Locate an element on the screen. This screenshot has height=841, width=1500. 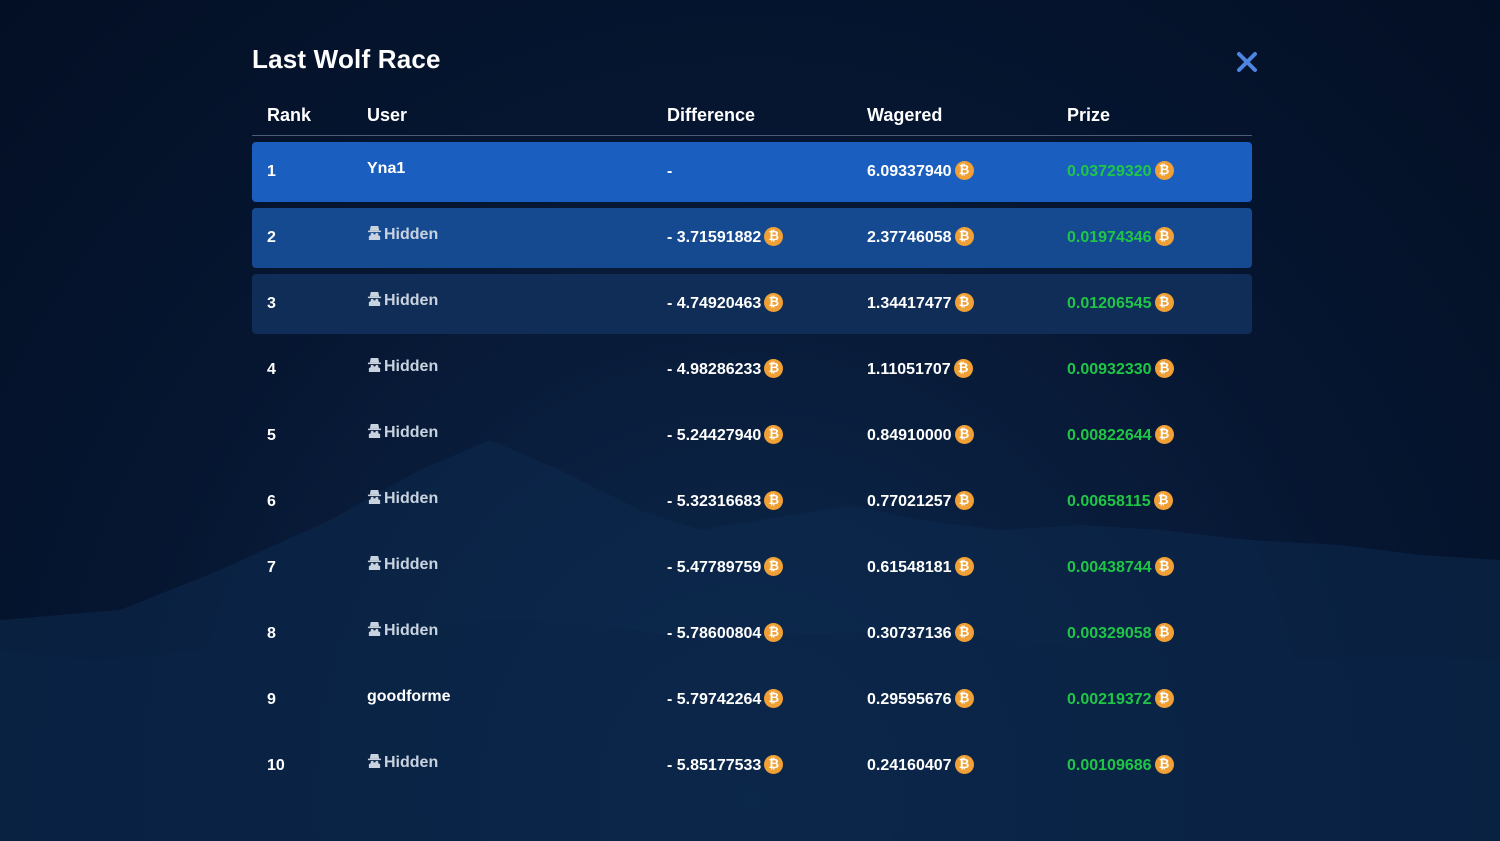
difference-cell: - 5.24427940 ₿ is located at coordinates (725, 435).